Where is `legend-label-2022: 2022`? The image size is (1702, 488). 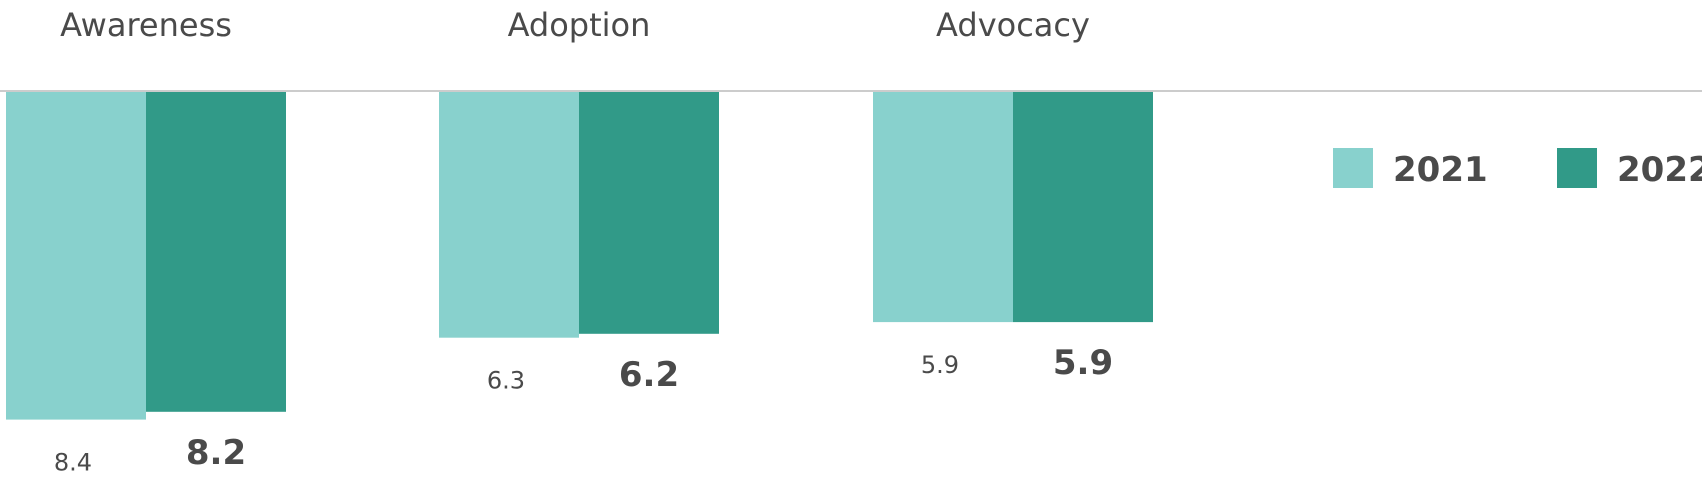
legend-label-2022: 2022 is located at coordinates (1659, 170).